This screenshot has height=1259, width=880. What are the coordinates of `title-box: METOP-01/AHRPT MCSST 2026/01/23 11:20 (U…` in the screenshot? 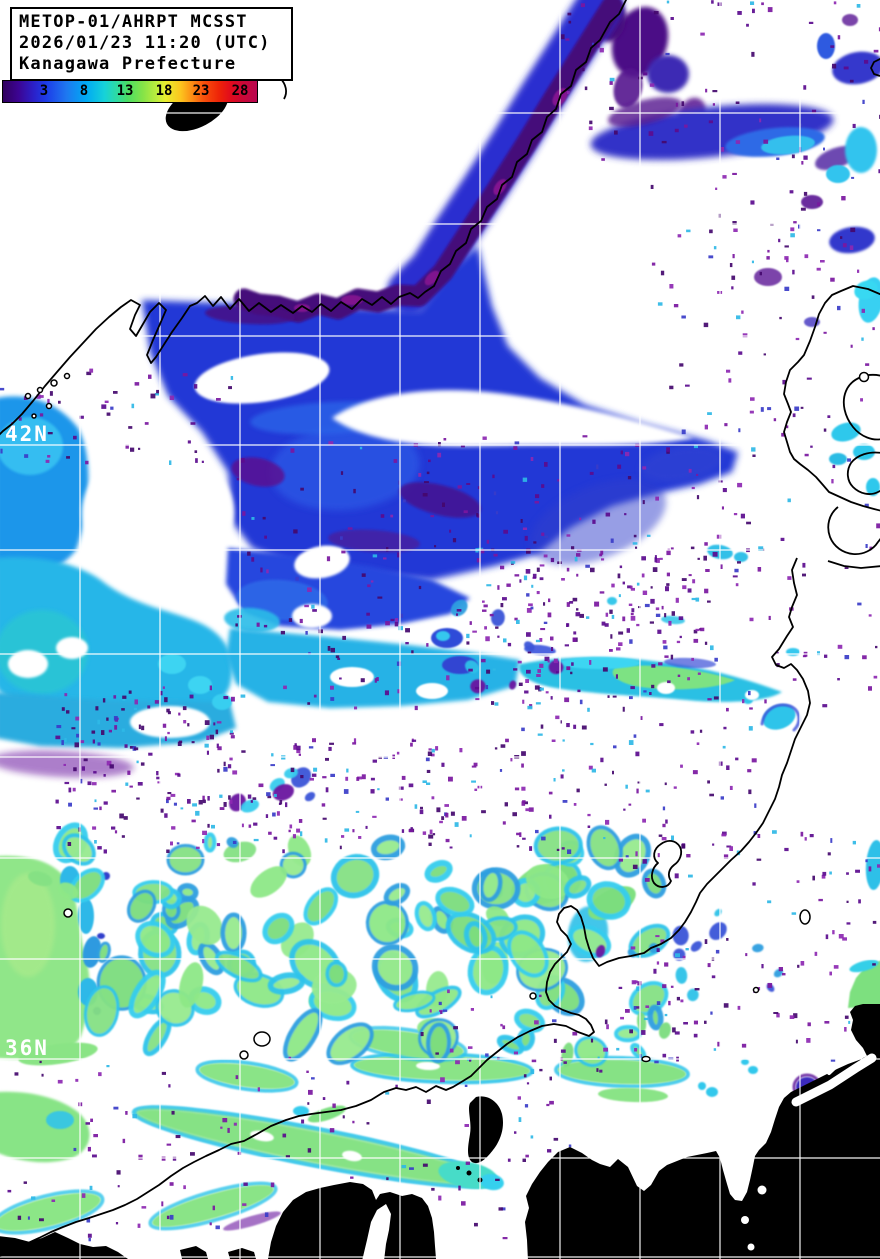 It's located at (151, 44).